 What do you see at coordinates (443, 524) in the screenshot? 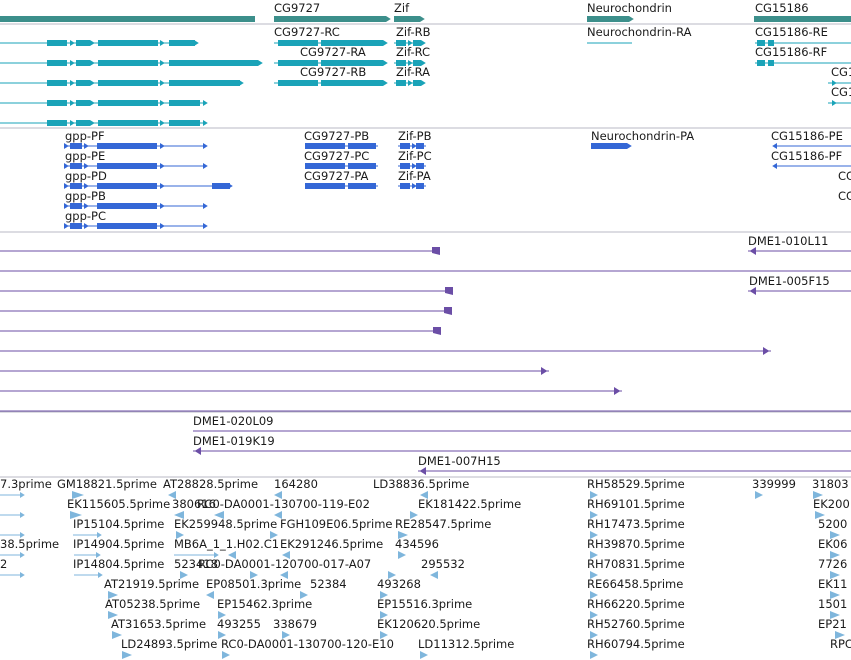
I see `est-label: RE28547.5prime` at bounding box center [443, 524].